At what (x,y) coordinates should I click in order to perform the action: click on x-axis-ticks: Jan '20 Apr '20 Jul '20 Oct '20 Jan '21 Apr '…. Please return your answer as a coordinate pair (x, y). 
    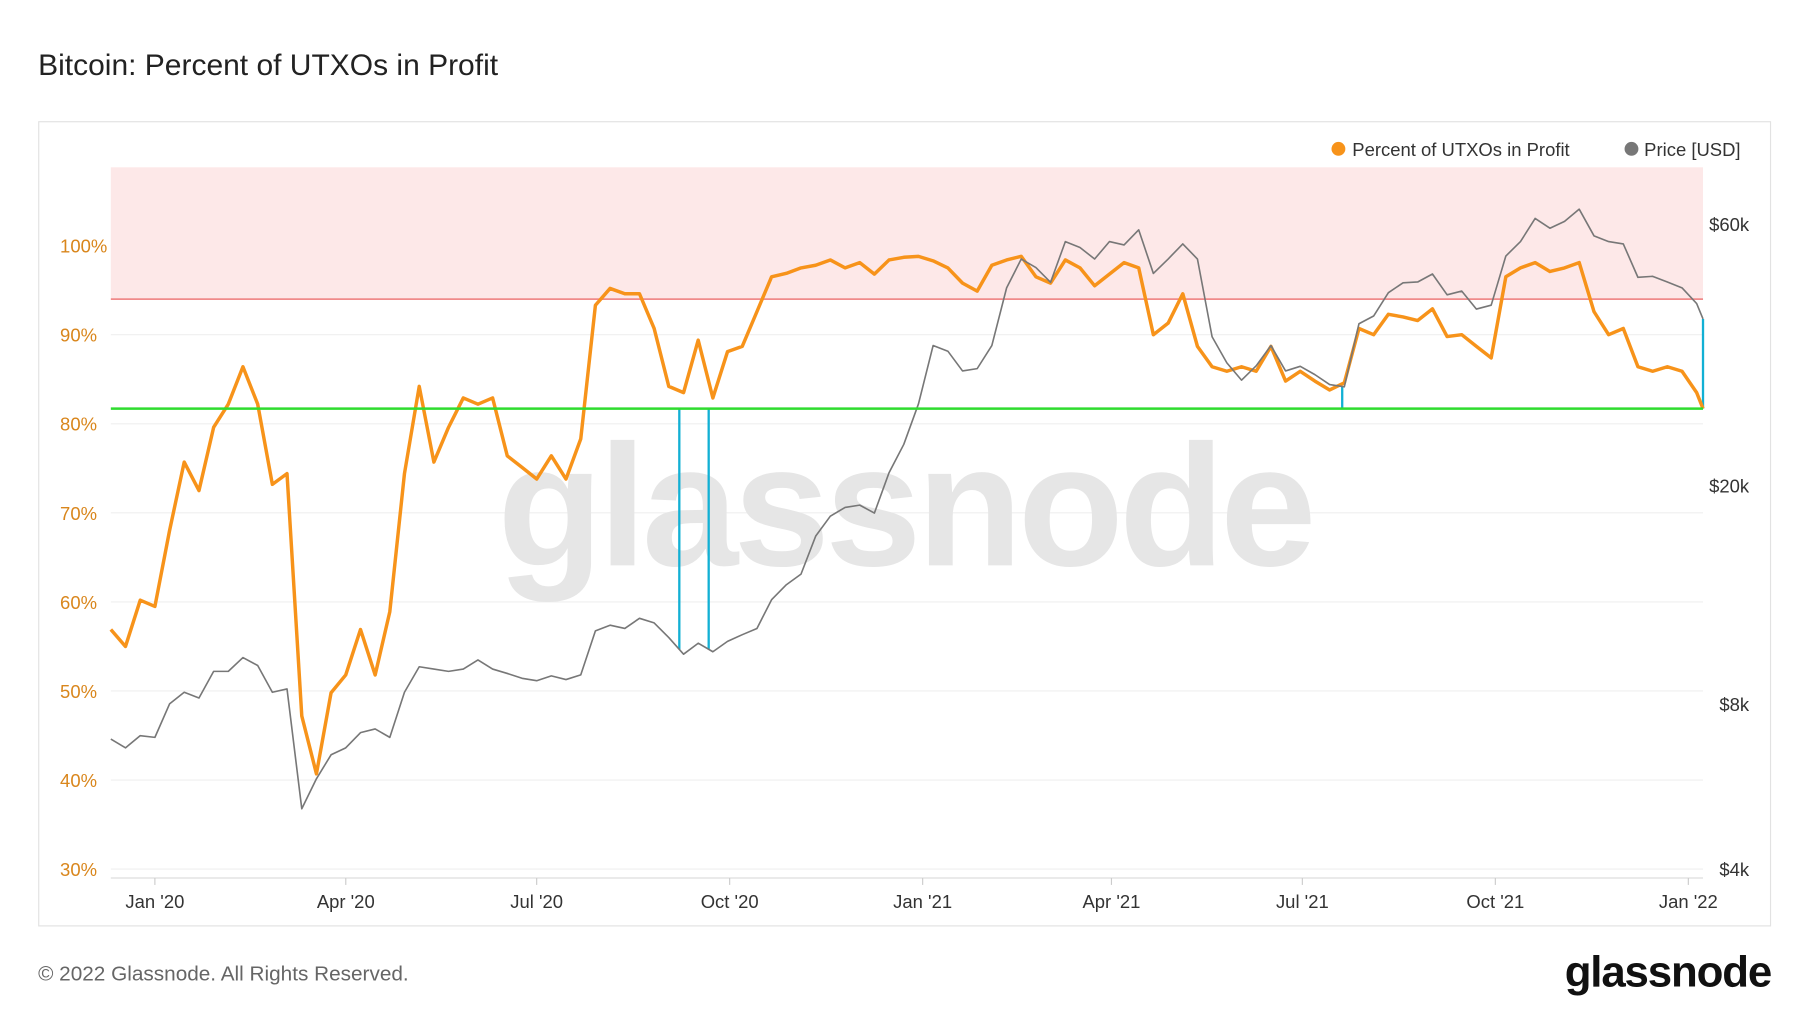
    Looking at the image, I should click on (921, 895).